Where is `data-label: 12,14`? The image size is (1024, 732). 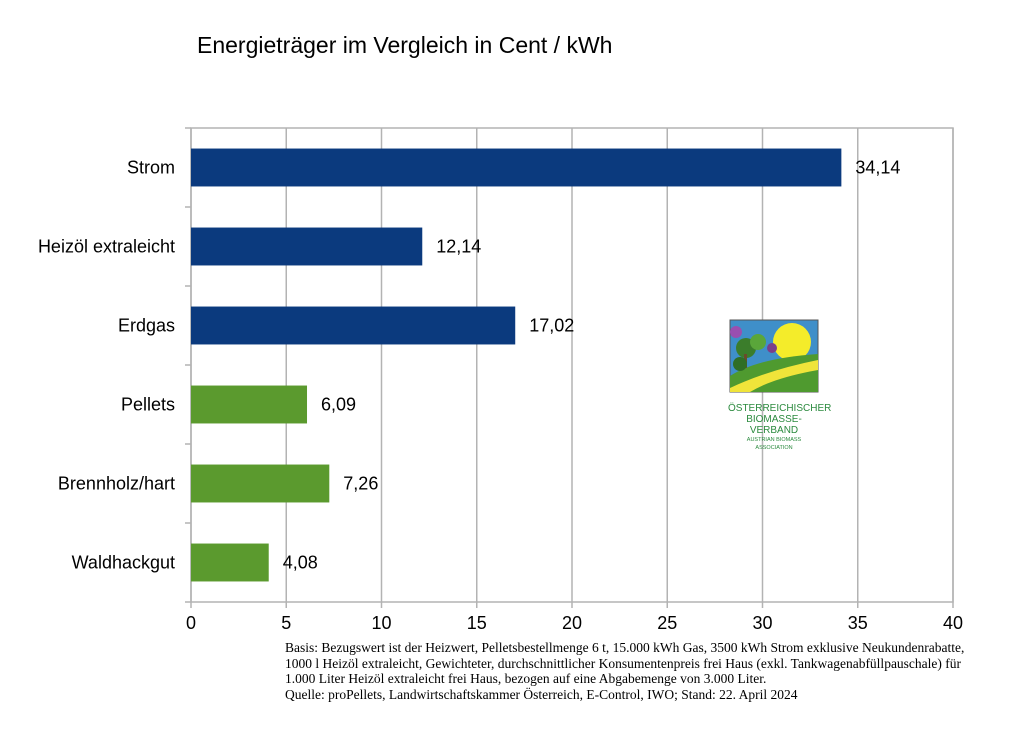 data-label: 12,14 is located at coordinates (458, 247).